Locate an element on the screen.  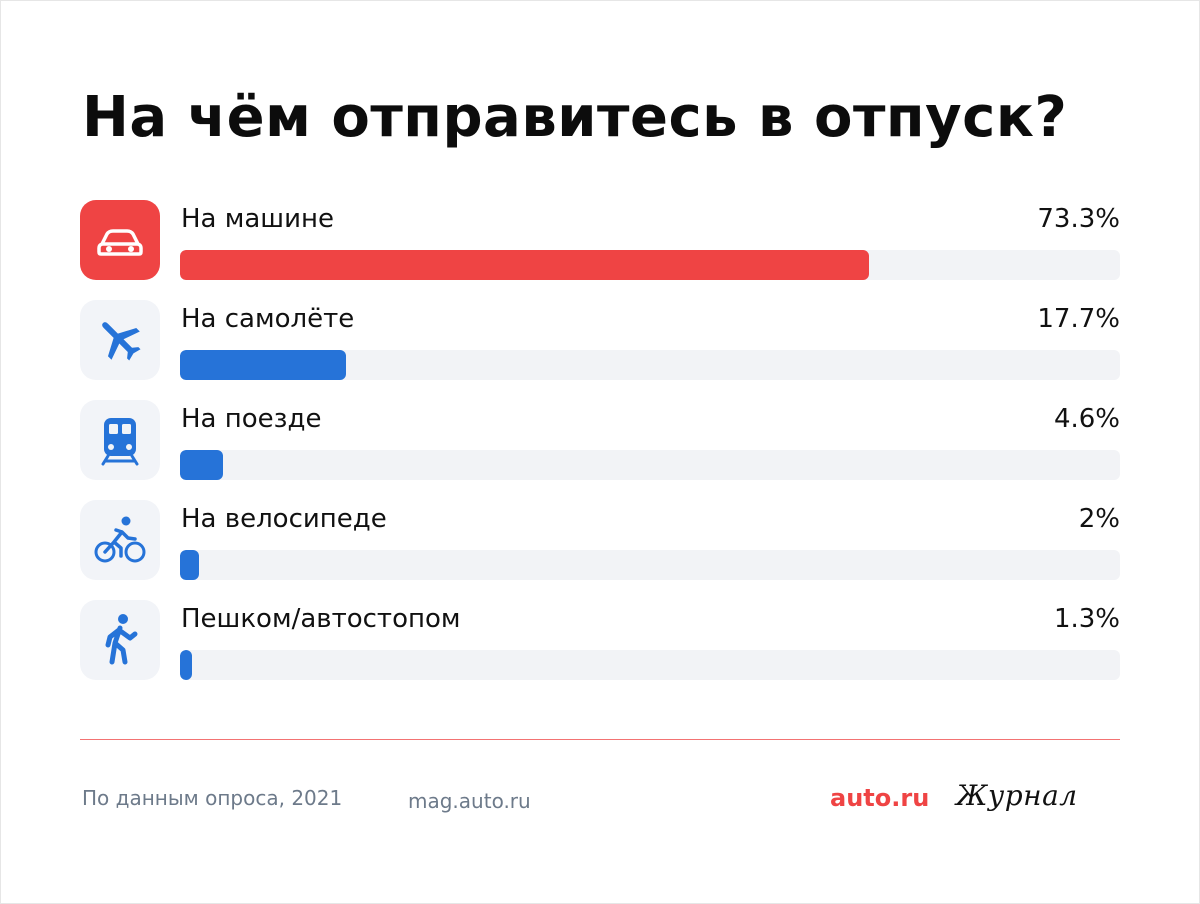
train-icon is located at coordinates (120, 440).